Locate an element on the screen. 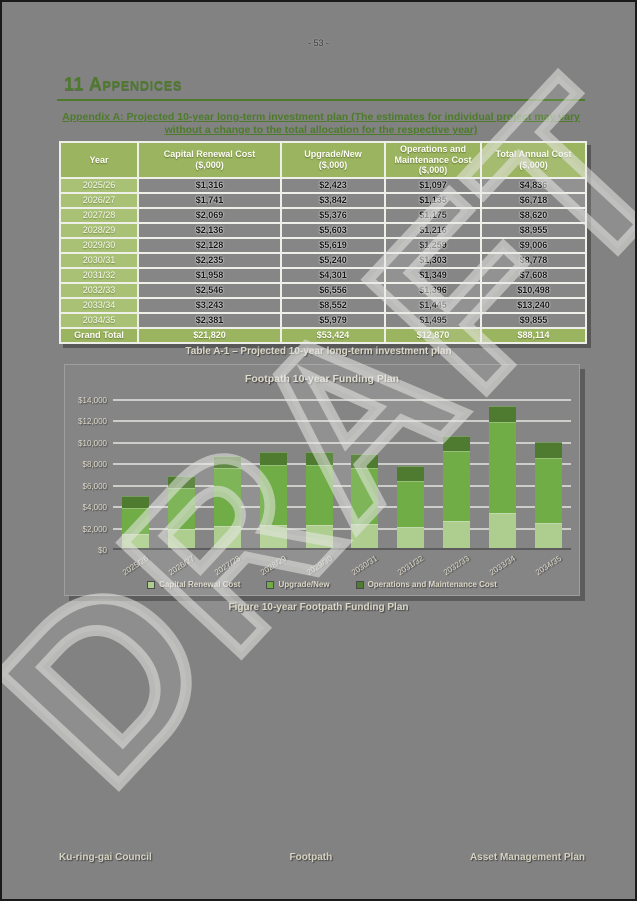 The height and width of the screenshot is (901, 637). table-header-cell: Upgrade/New ($,000) is located at coordinates (333, 160).